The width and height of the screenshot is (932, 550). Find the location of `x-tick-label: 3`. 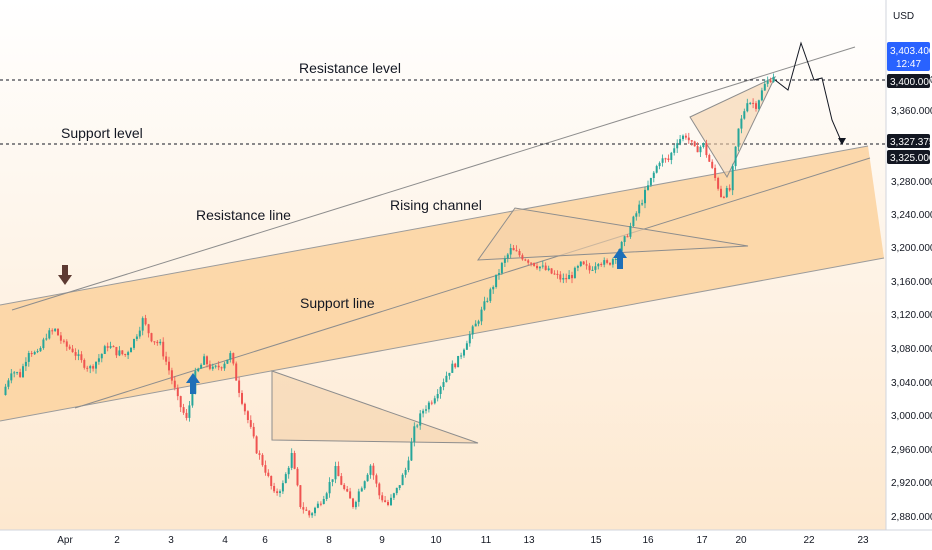

x-tick-label: 3 is located at coordinates (171, 540).